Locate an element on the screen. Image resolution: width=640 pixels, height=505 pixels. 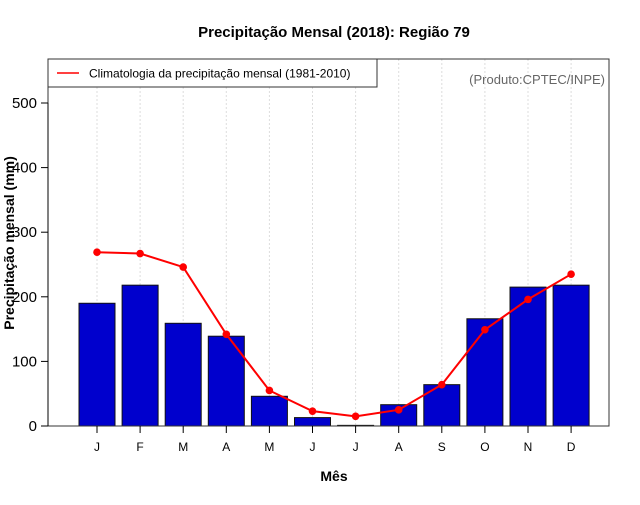
y-axis: 0 100 200 300 400 500 is located at coordinates (30, 265).